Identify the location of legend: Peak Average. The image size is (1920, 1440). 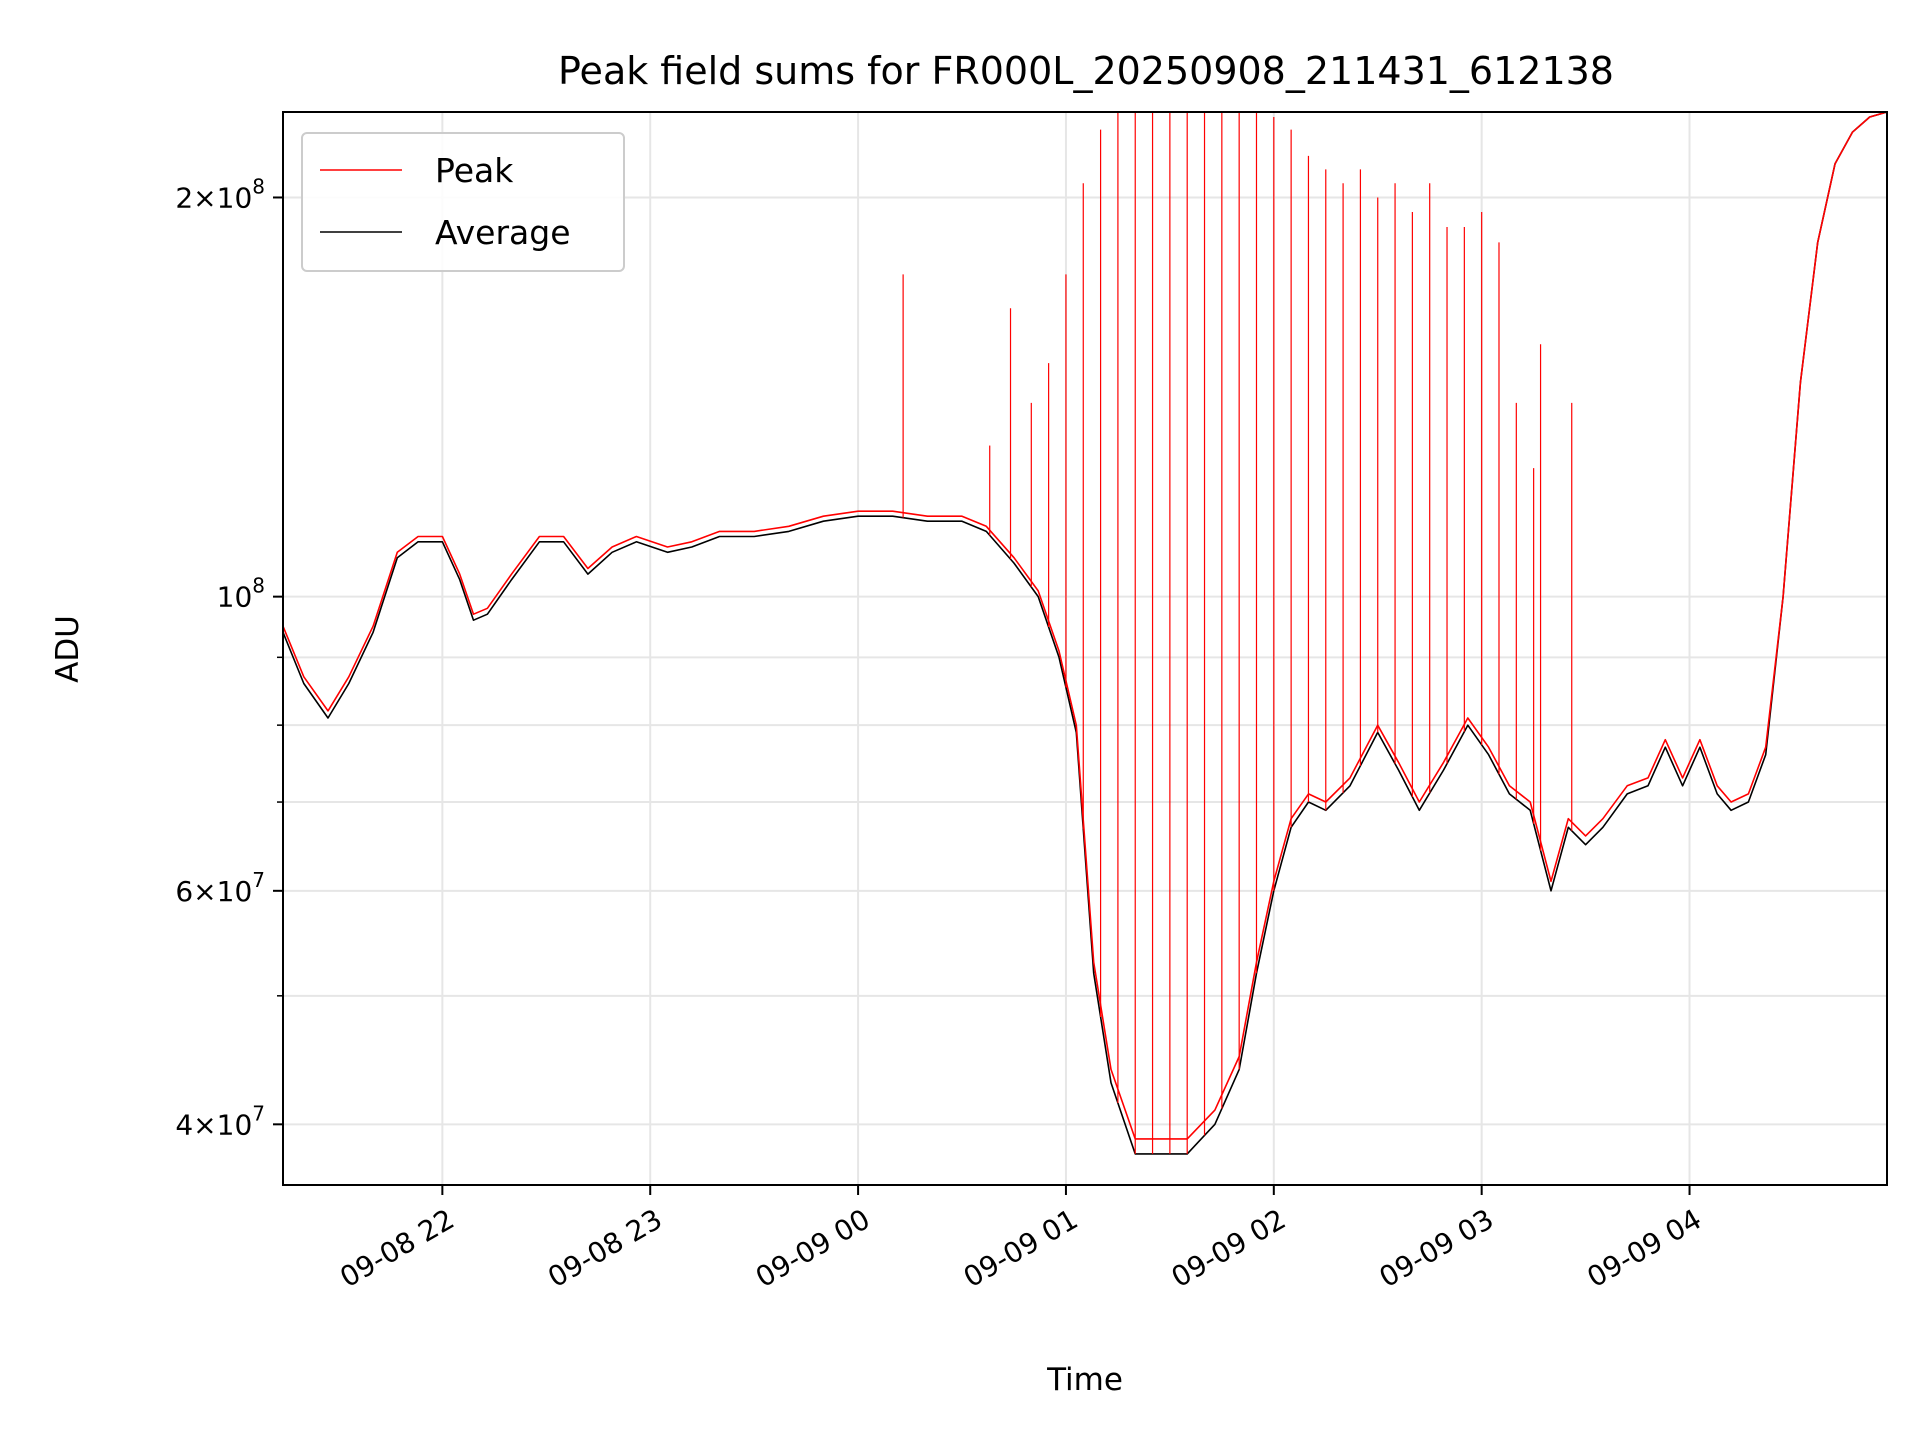
(463, 202).